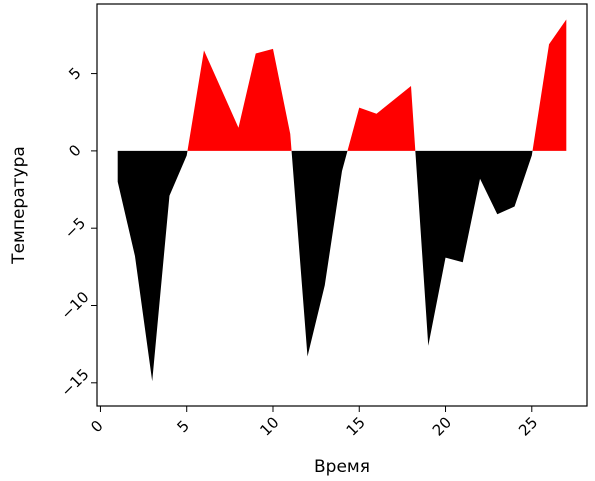  What do you see at coordinates (75, 228) in the screenshot?
I see `y-tick-label: −5` at bounding box center [75, 228].